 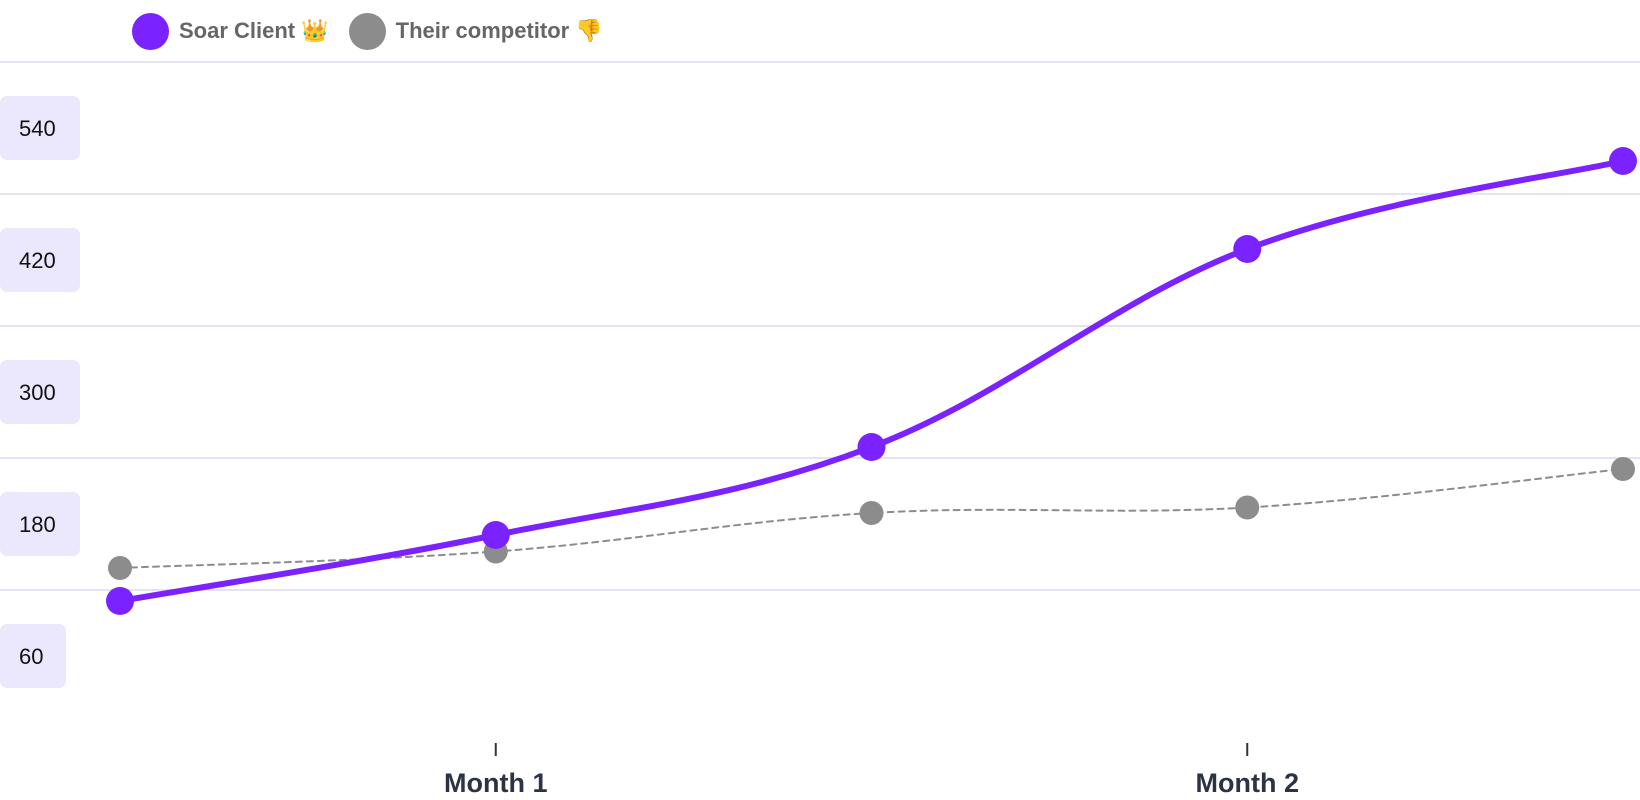 What do you see at coordinates (495, 783) in the screenshot?
I see `x-tick-label: Month 1` at bounding box center [495, 783].